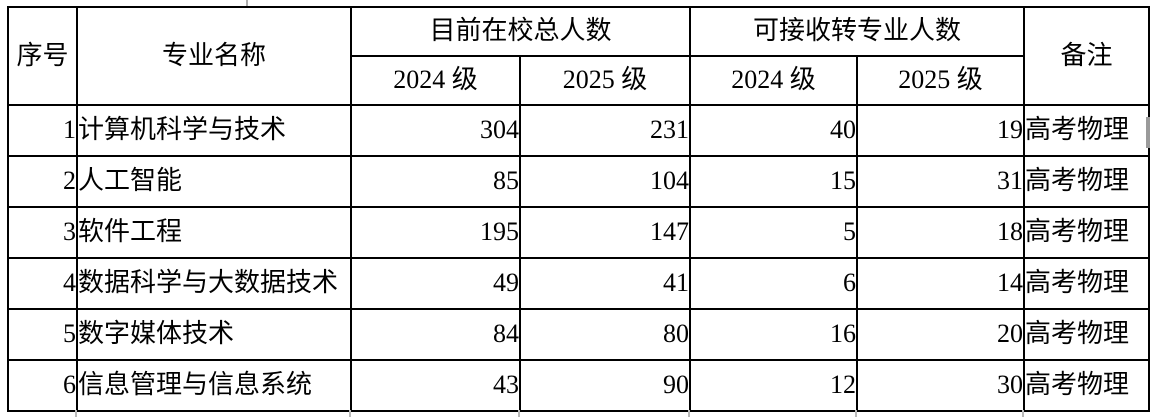 The height and width of the screenshot is (417, 1150). What do you see at coordinates (247, 3) in the screenshot?
I see `gridline-artifact-top` at bounding box center [247, 3].